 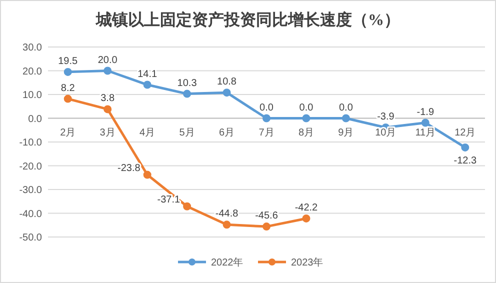 I want to click on data-label: 10.8, so click(x=227, y=82).